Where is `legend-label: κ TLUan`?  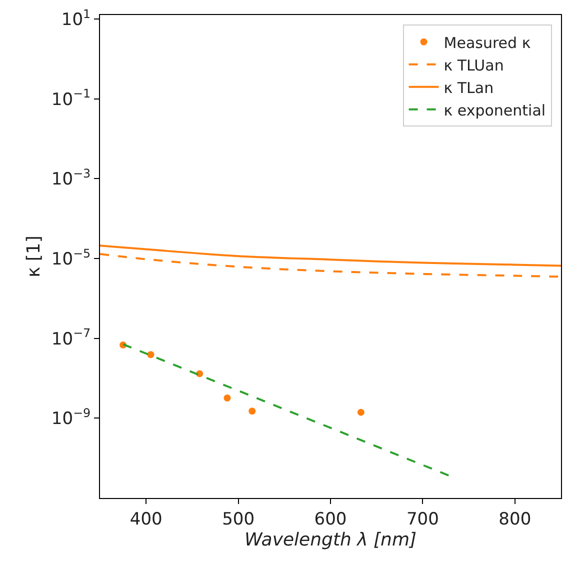 legend-label: κ TLUan is located at coordinates (474, 65).